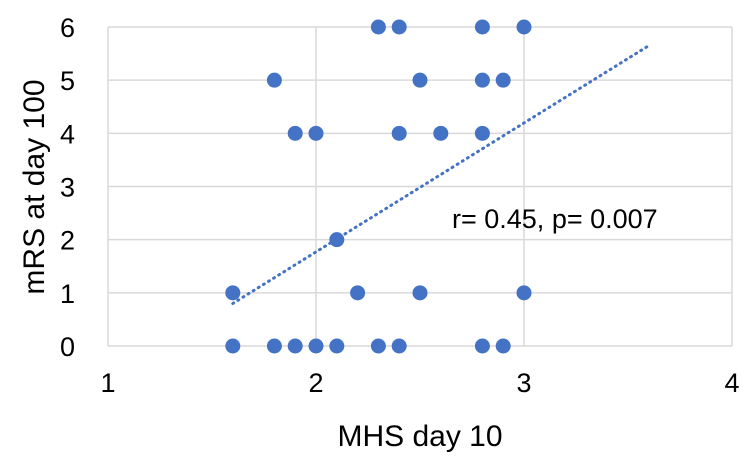  Describe the element at coordinates (34, 186) in the screenshot. I see `y-axis-title: mRS at day 100` at that location.